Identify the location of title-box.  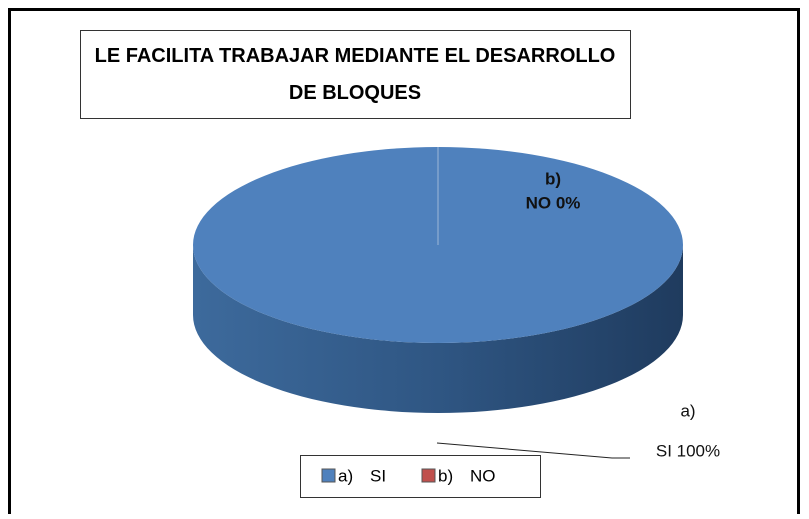
(355, 74).